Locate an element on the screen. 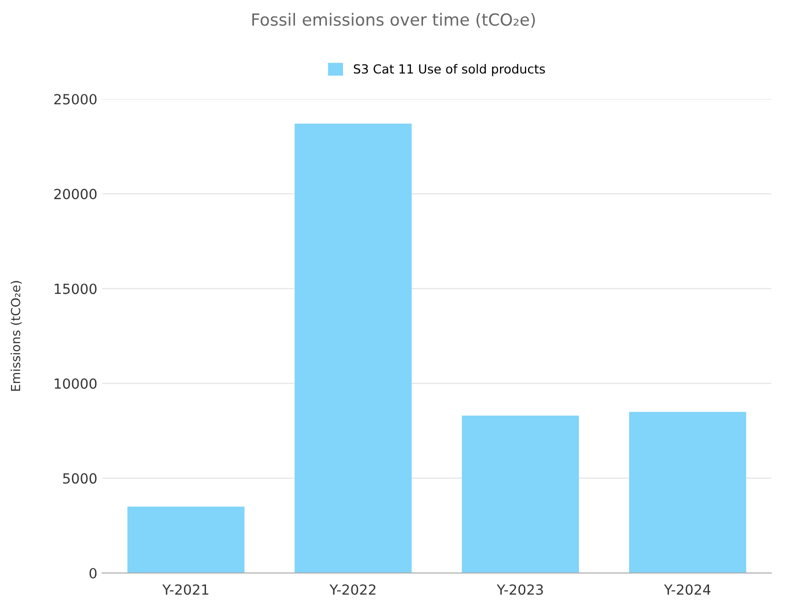 The height and width of the screenshot is (600, 787). x-tick-label: Y-2023 is located at coordinates (519, 589).